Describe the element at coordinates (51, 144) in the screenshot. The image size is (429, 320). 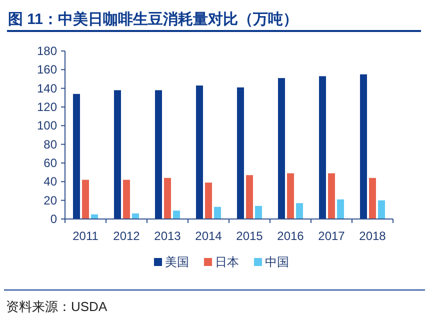
I see `y-tick-label: 80` at that location.